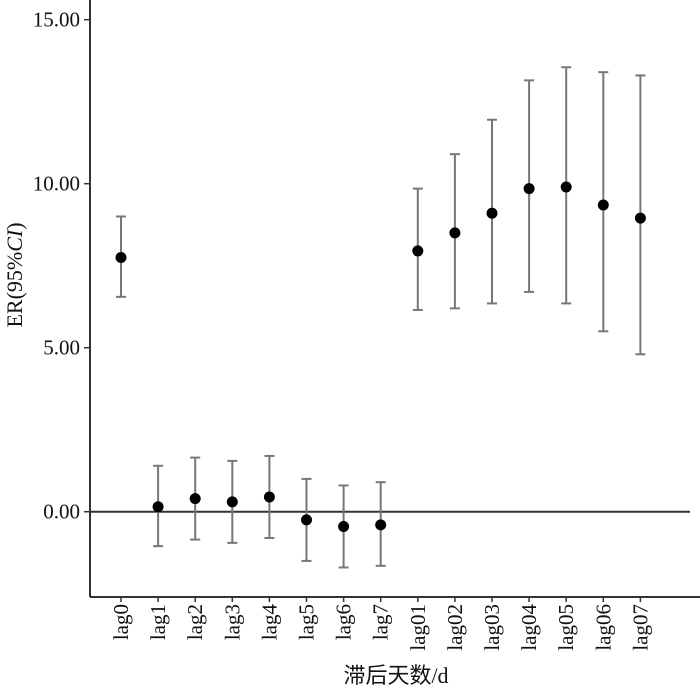 The width and height of the screenshot is (700, 690). I want to click on y-axis-ticks: 0.00 5.00 10.00 15.00, so click(61, 266).